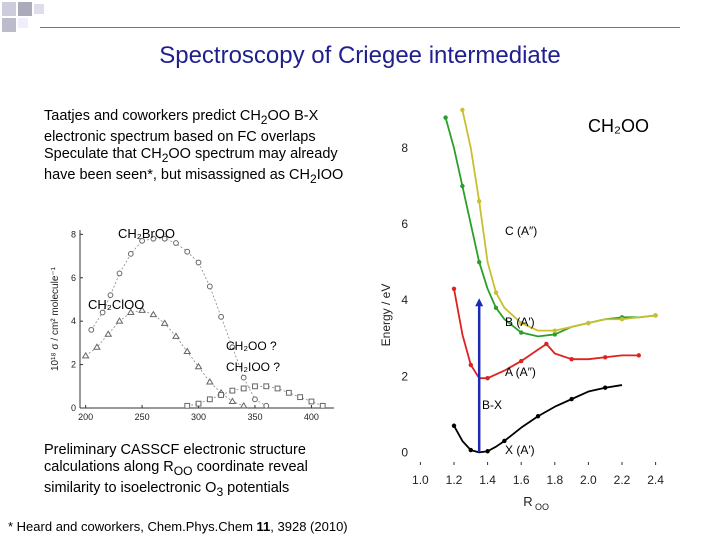 The image size is (720, 540). What do you see at coordinates (454, 480) in the screenshot?
I see `x-tick-label: 1.2` at bounding box center [454, 480].